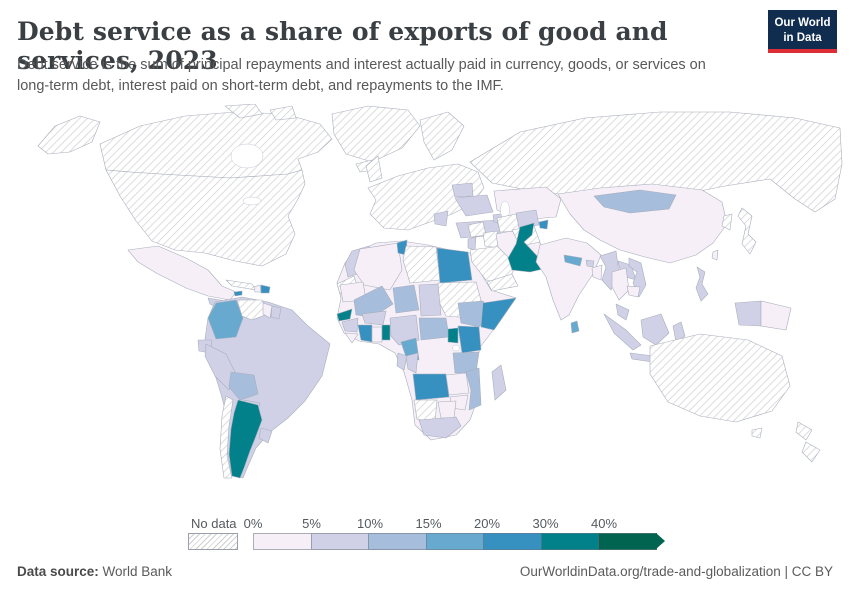  What do you see at coordinates (247, 156) in the screenshot?
I see `hudson-bay` at bounding box center [247, 156].